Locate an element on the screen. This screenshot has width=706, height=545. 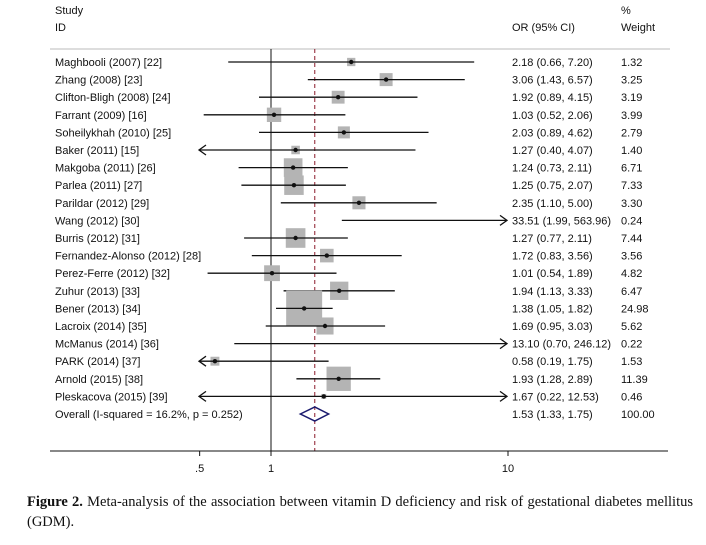
study-label: Zhang (2008) [23] is located at coordinates (98, 81).